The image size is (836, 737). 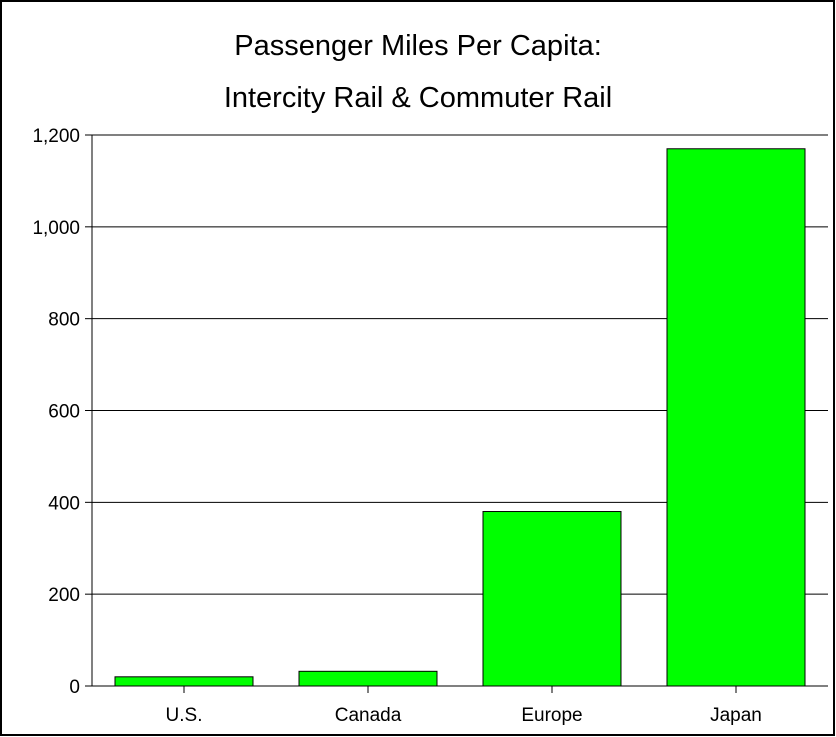 What do you see at coordinates (184, 681) in the screenshot?
I see `bar-u-s` at bounding box center [184, 681].